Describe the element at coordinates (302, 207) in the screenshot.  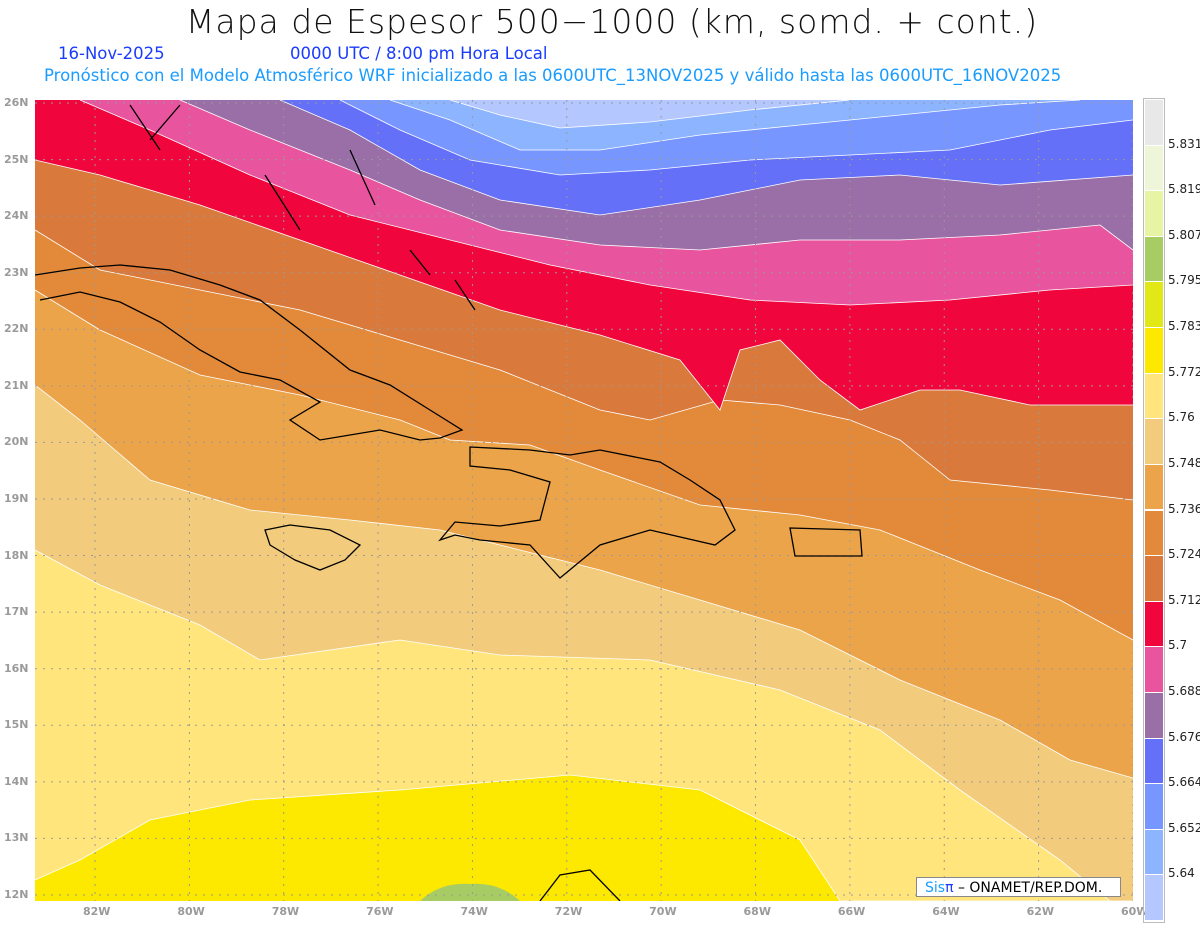
I see `coast-bahamas` at that location.